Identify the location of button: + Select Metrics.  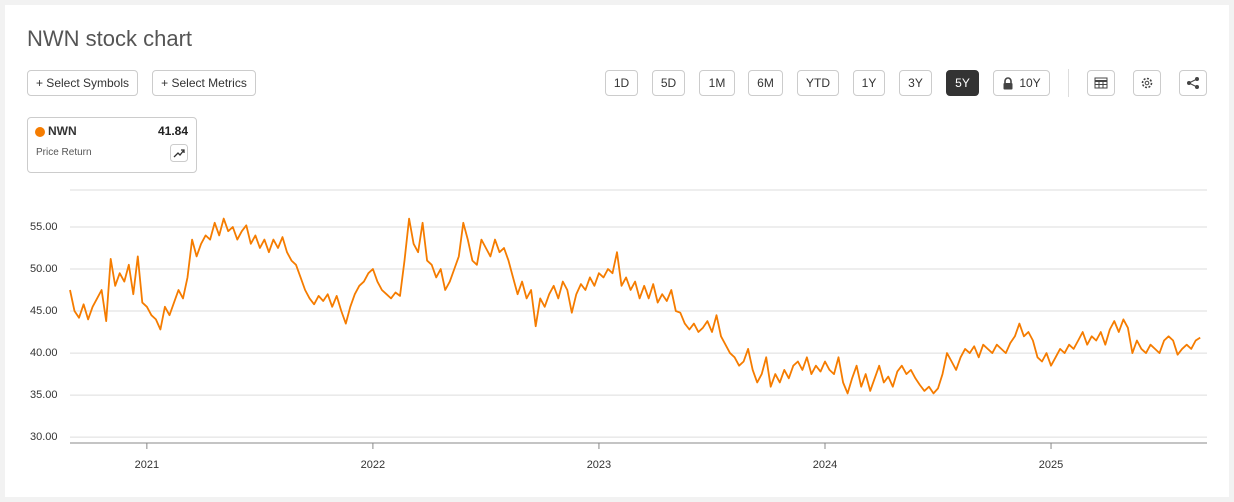
(204, 83).